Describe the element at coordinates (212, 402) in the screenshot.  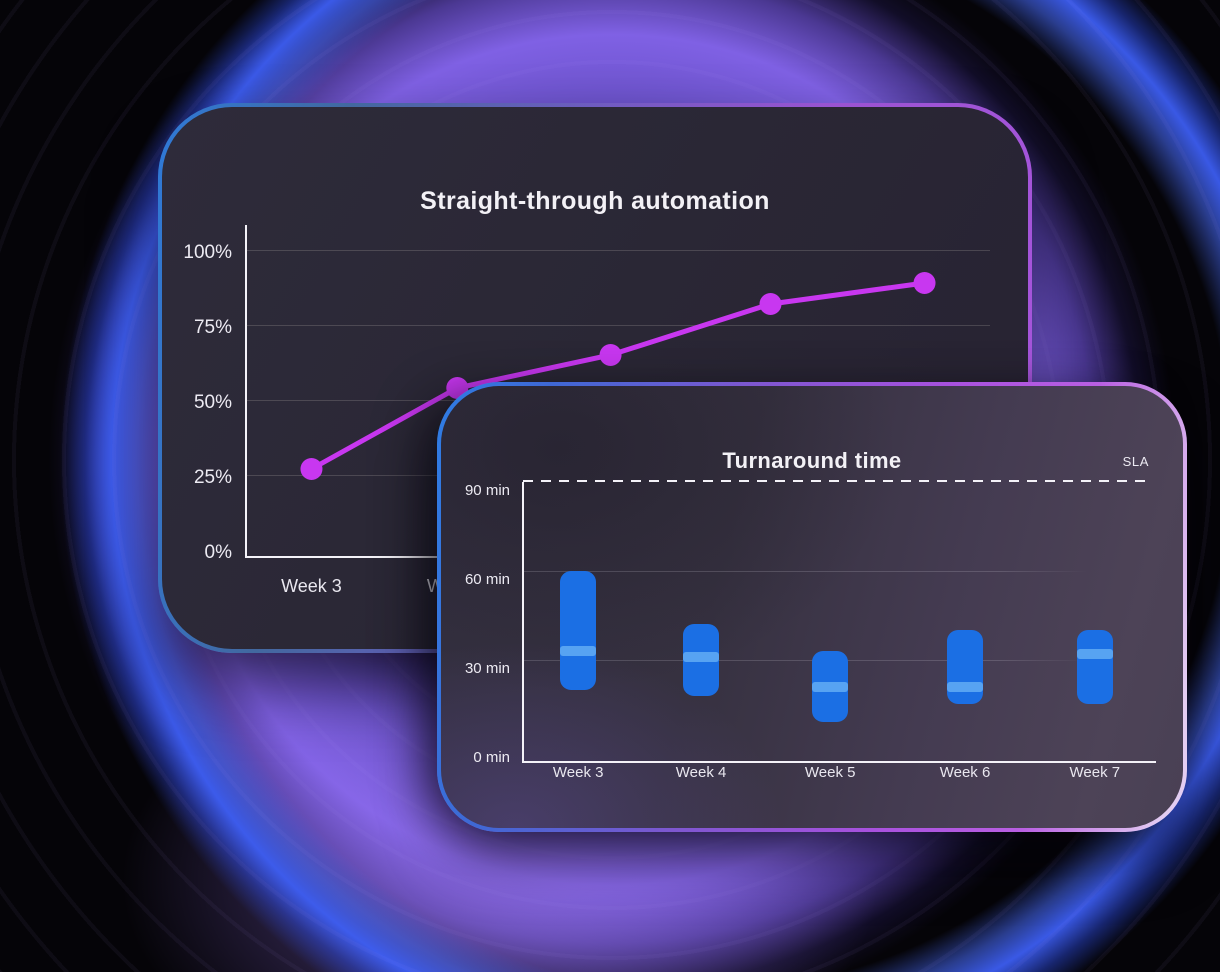
I see `y-axis-tick-label: 50%` at that location.